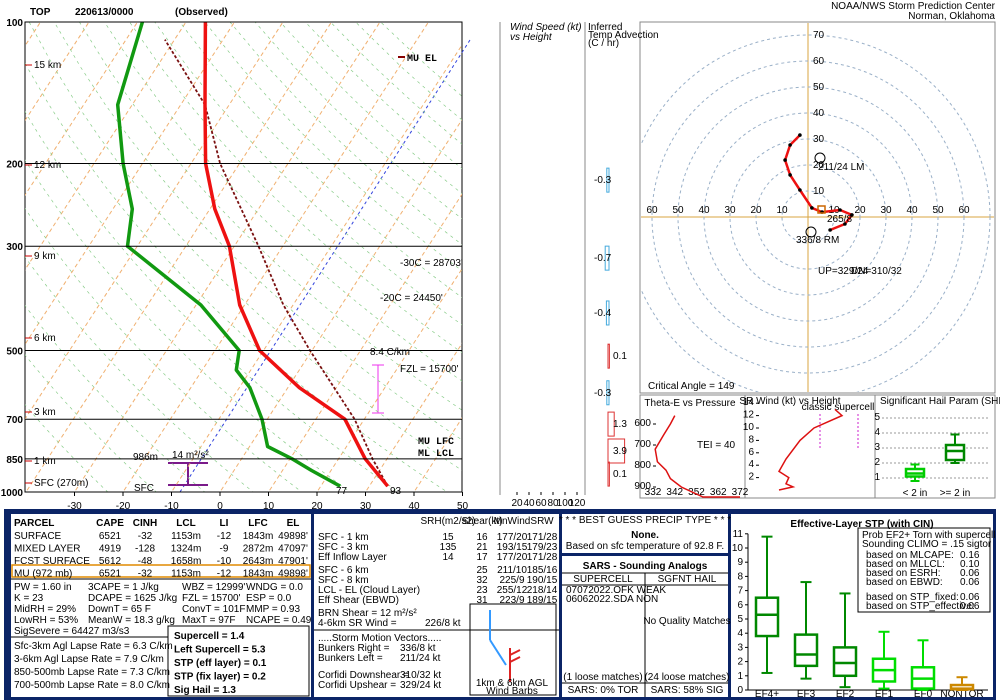  What do you see at coordinates (877, 447) in the screenshot?
I see `ship-ylabel: 3` at bounding box center [877, 447].